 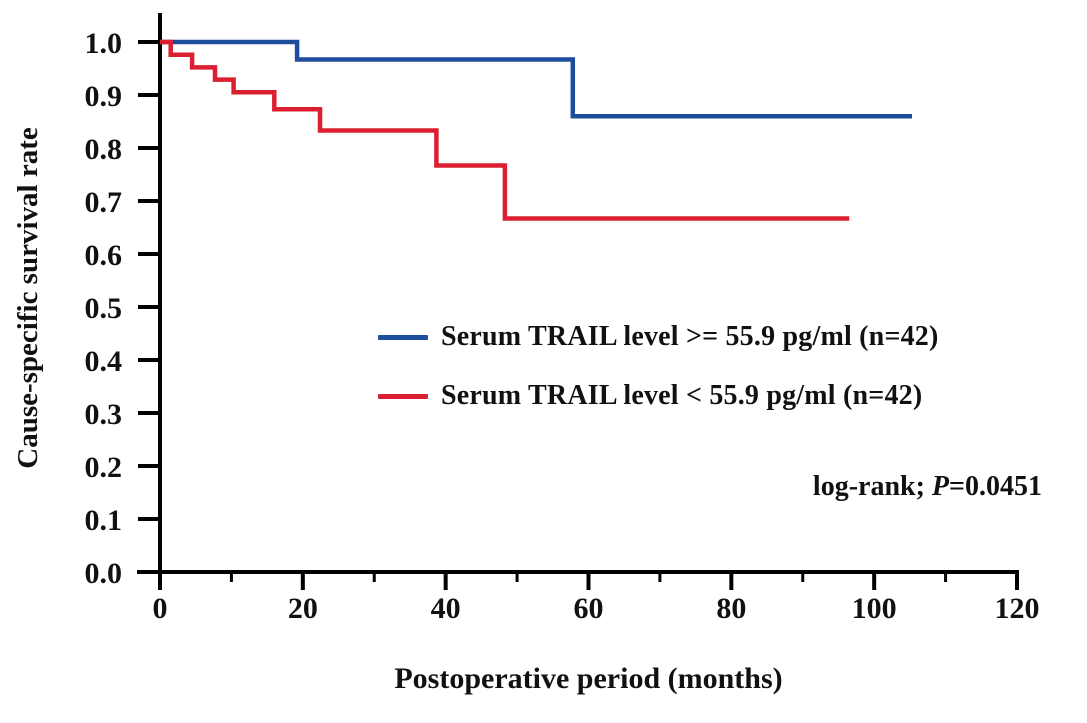 I want to click on y-tick-label: 0.6, so click(x=104, y=255).